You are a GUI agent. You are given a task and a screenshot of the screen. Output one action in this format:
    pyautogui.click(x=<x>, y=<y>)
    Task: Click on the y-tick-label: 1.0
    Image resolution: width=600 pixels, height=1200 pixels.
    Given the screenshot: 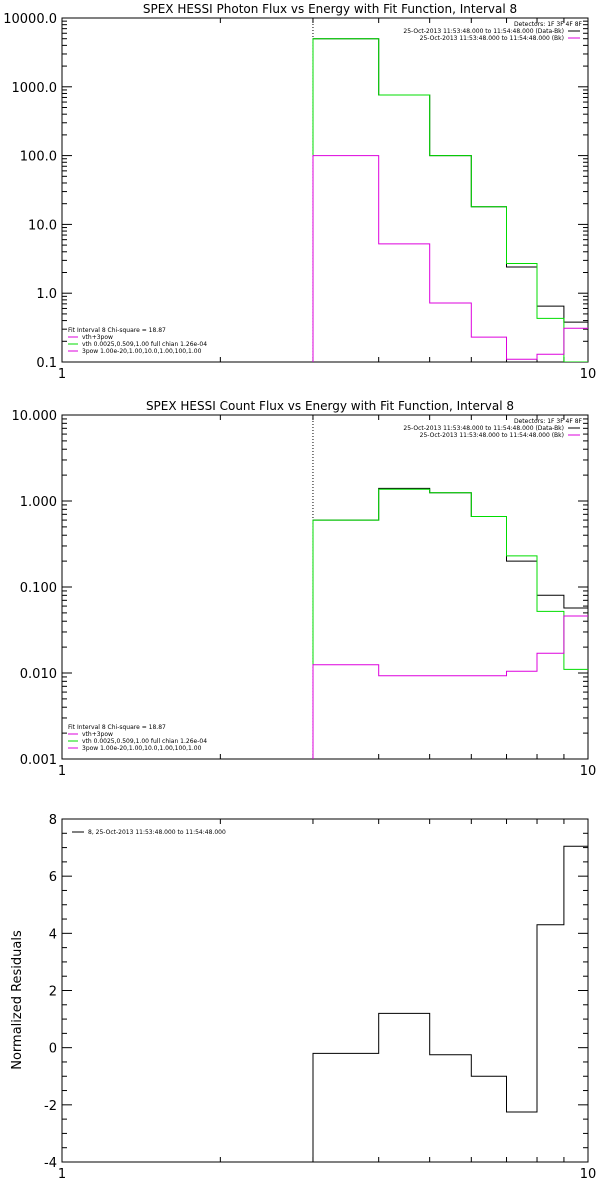 What is the action you would take?
    pyautogui.click(x=46, y=294)
    